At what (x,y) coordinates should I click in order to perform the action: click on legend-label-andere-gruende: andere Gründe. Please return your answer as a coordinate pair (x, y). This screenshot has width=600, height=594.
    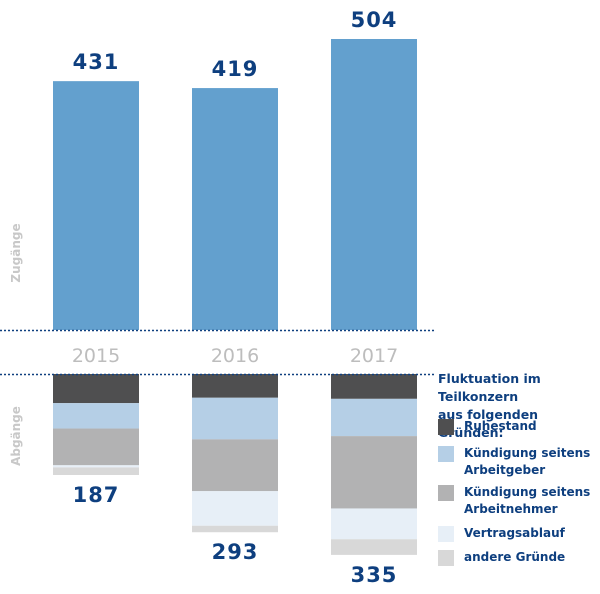
    Looking at the image, I should click on (515, 557).